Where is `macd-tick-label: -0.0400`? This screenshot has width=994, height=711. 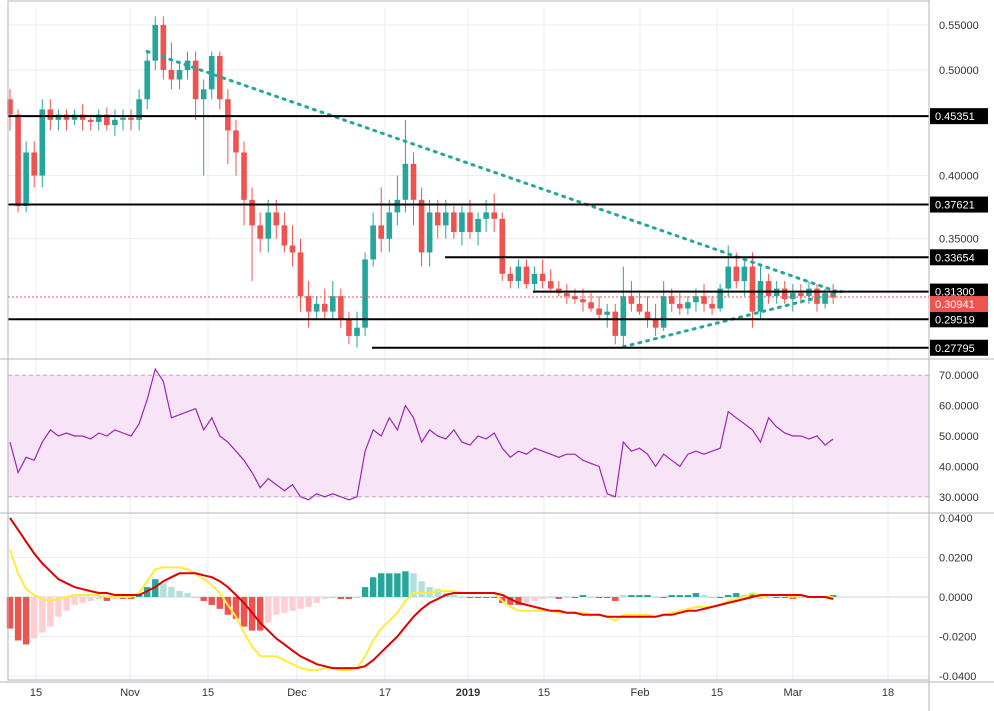
macd-tick-label: -0.0400 is located at coordinates (957, 677).